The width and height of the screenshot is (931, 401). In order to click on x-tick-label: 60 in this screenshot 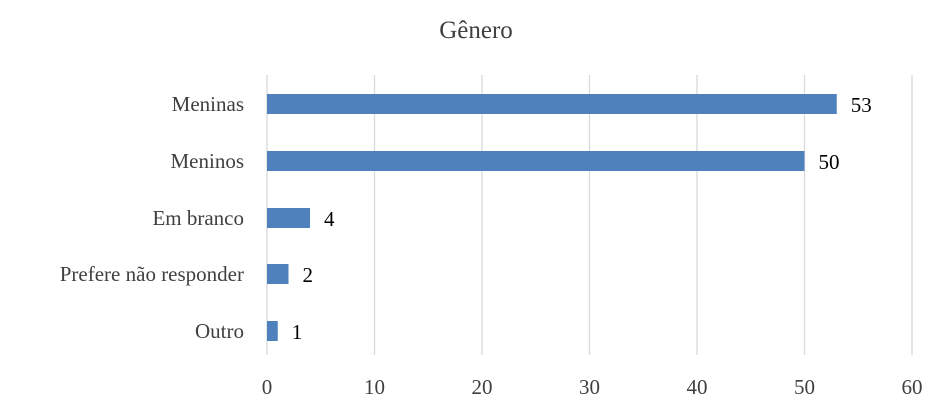, I will do `click(912, 387)`.